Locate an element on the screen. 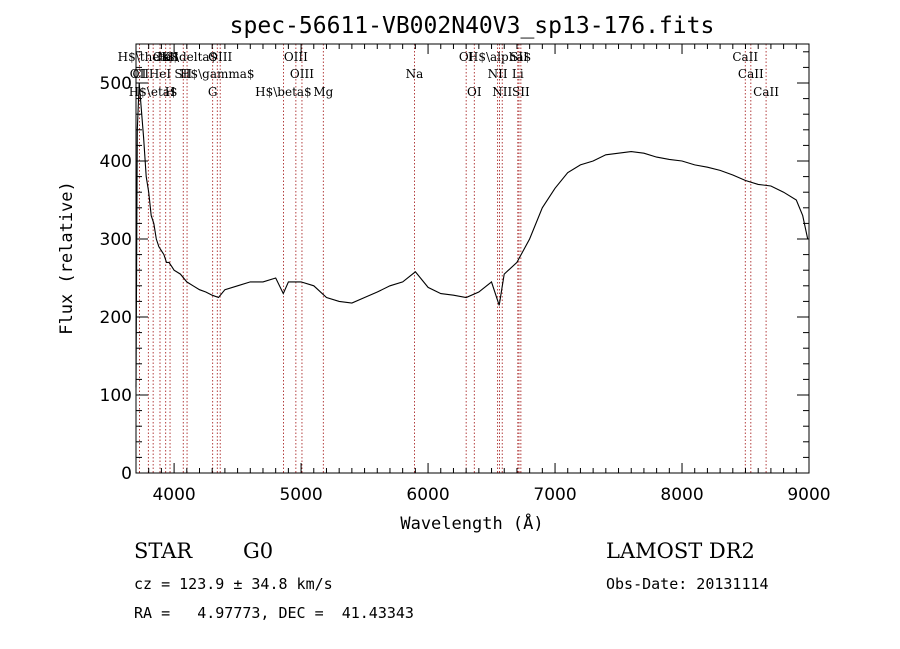 This screenshot has width=900, height=649. line-label: Mg is located at coordinates (323, 92).